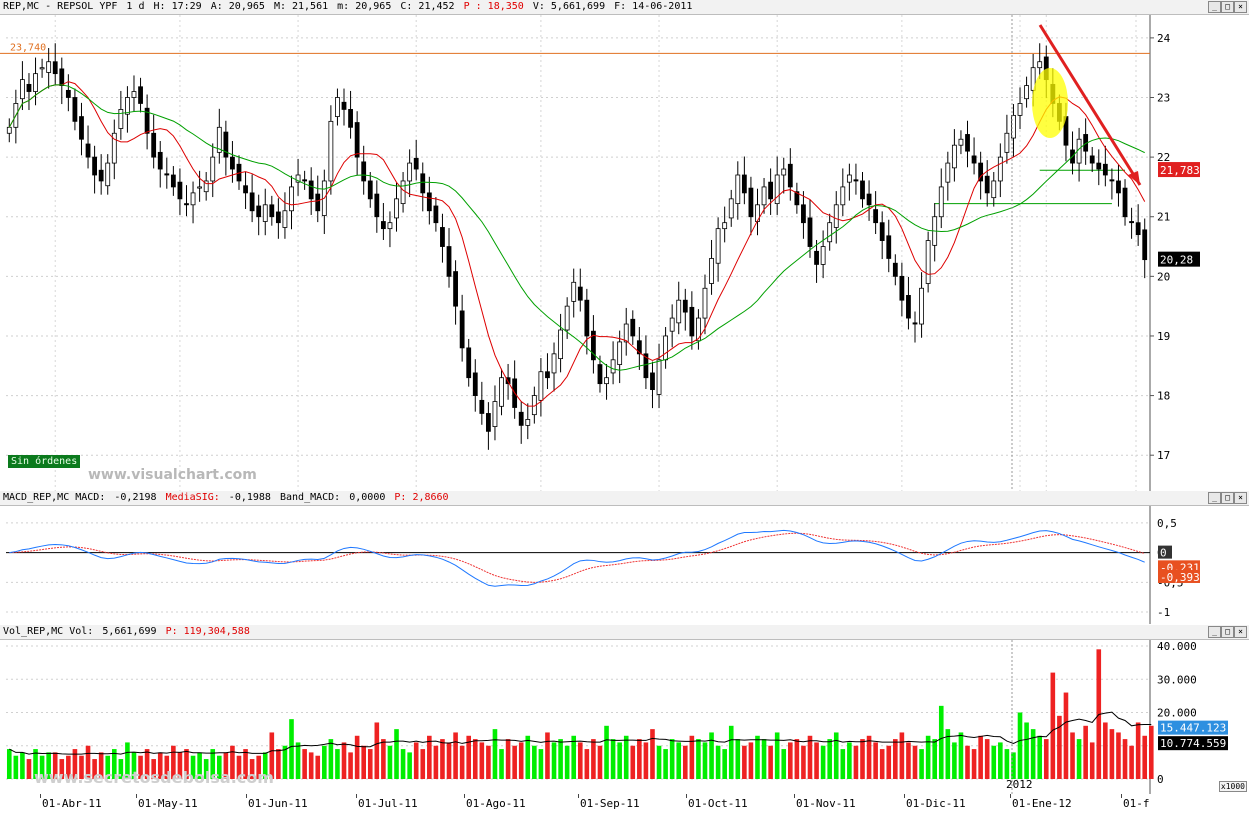 The width and height of the screenshot is (1249, 813). I want to click on x-tick-label: 01-Dic-11, so click(936, 803).